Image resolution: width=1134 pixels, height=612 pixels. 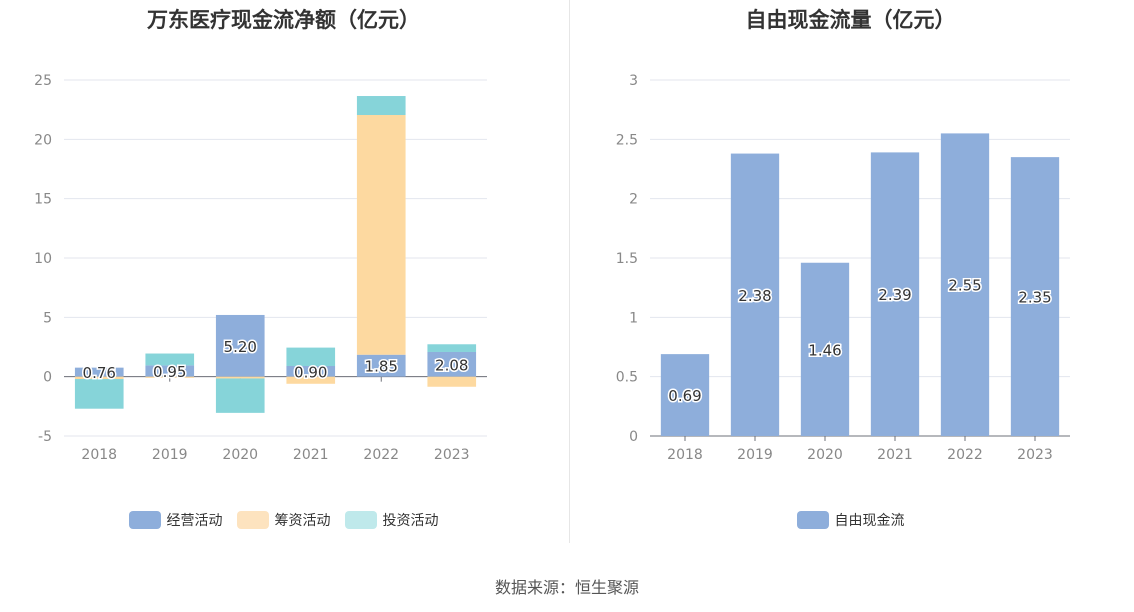 I want to click on data-label: 2.35, so click(x=1034, y=298).